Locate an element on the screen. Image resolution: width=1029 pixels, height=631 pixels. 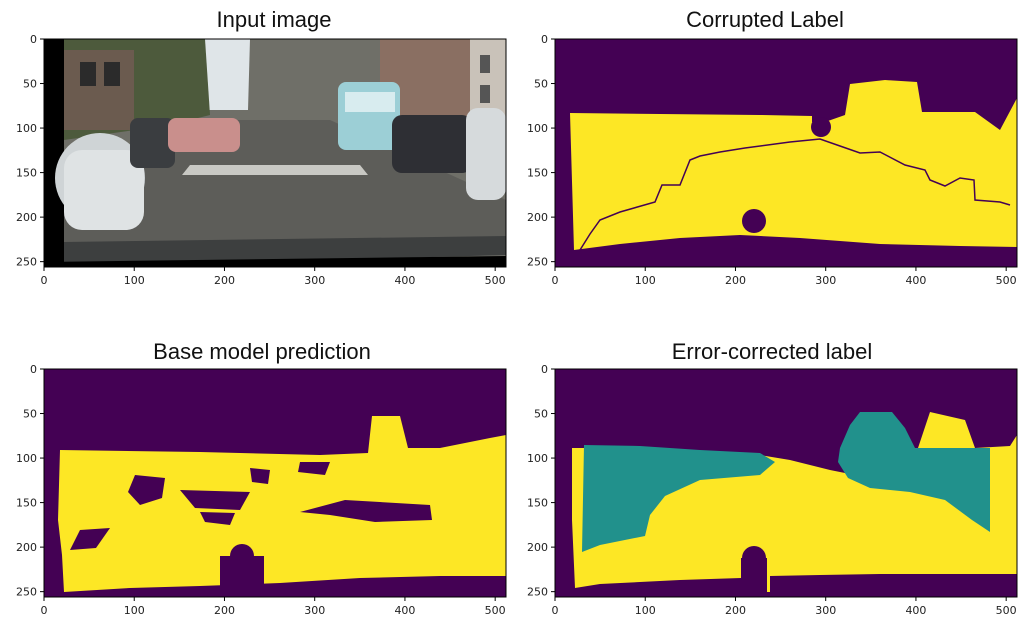
panel-title-base: Base model prediction is located at coordinates (262, 351).